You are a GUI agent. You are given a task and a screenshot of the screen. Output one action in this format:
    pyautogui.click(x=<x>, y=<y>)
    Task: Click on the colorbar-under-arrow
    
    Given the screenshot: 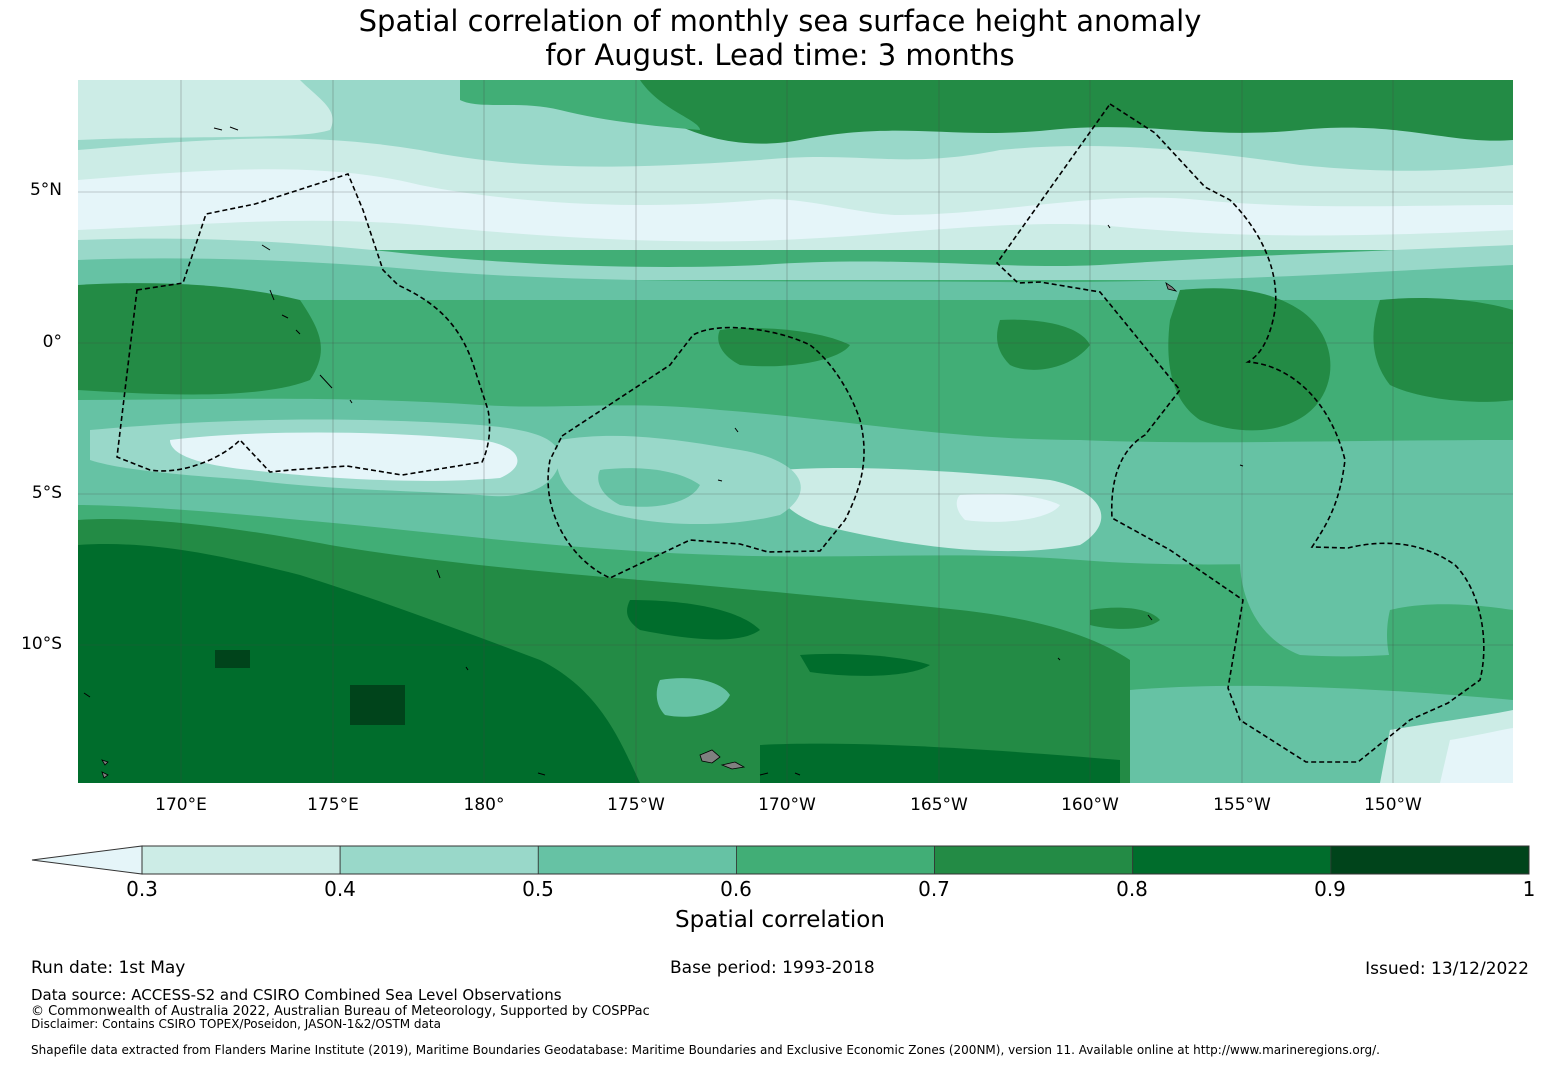 What is the action you would take?
    pyautogui.click(x=87, y=860)
    